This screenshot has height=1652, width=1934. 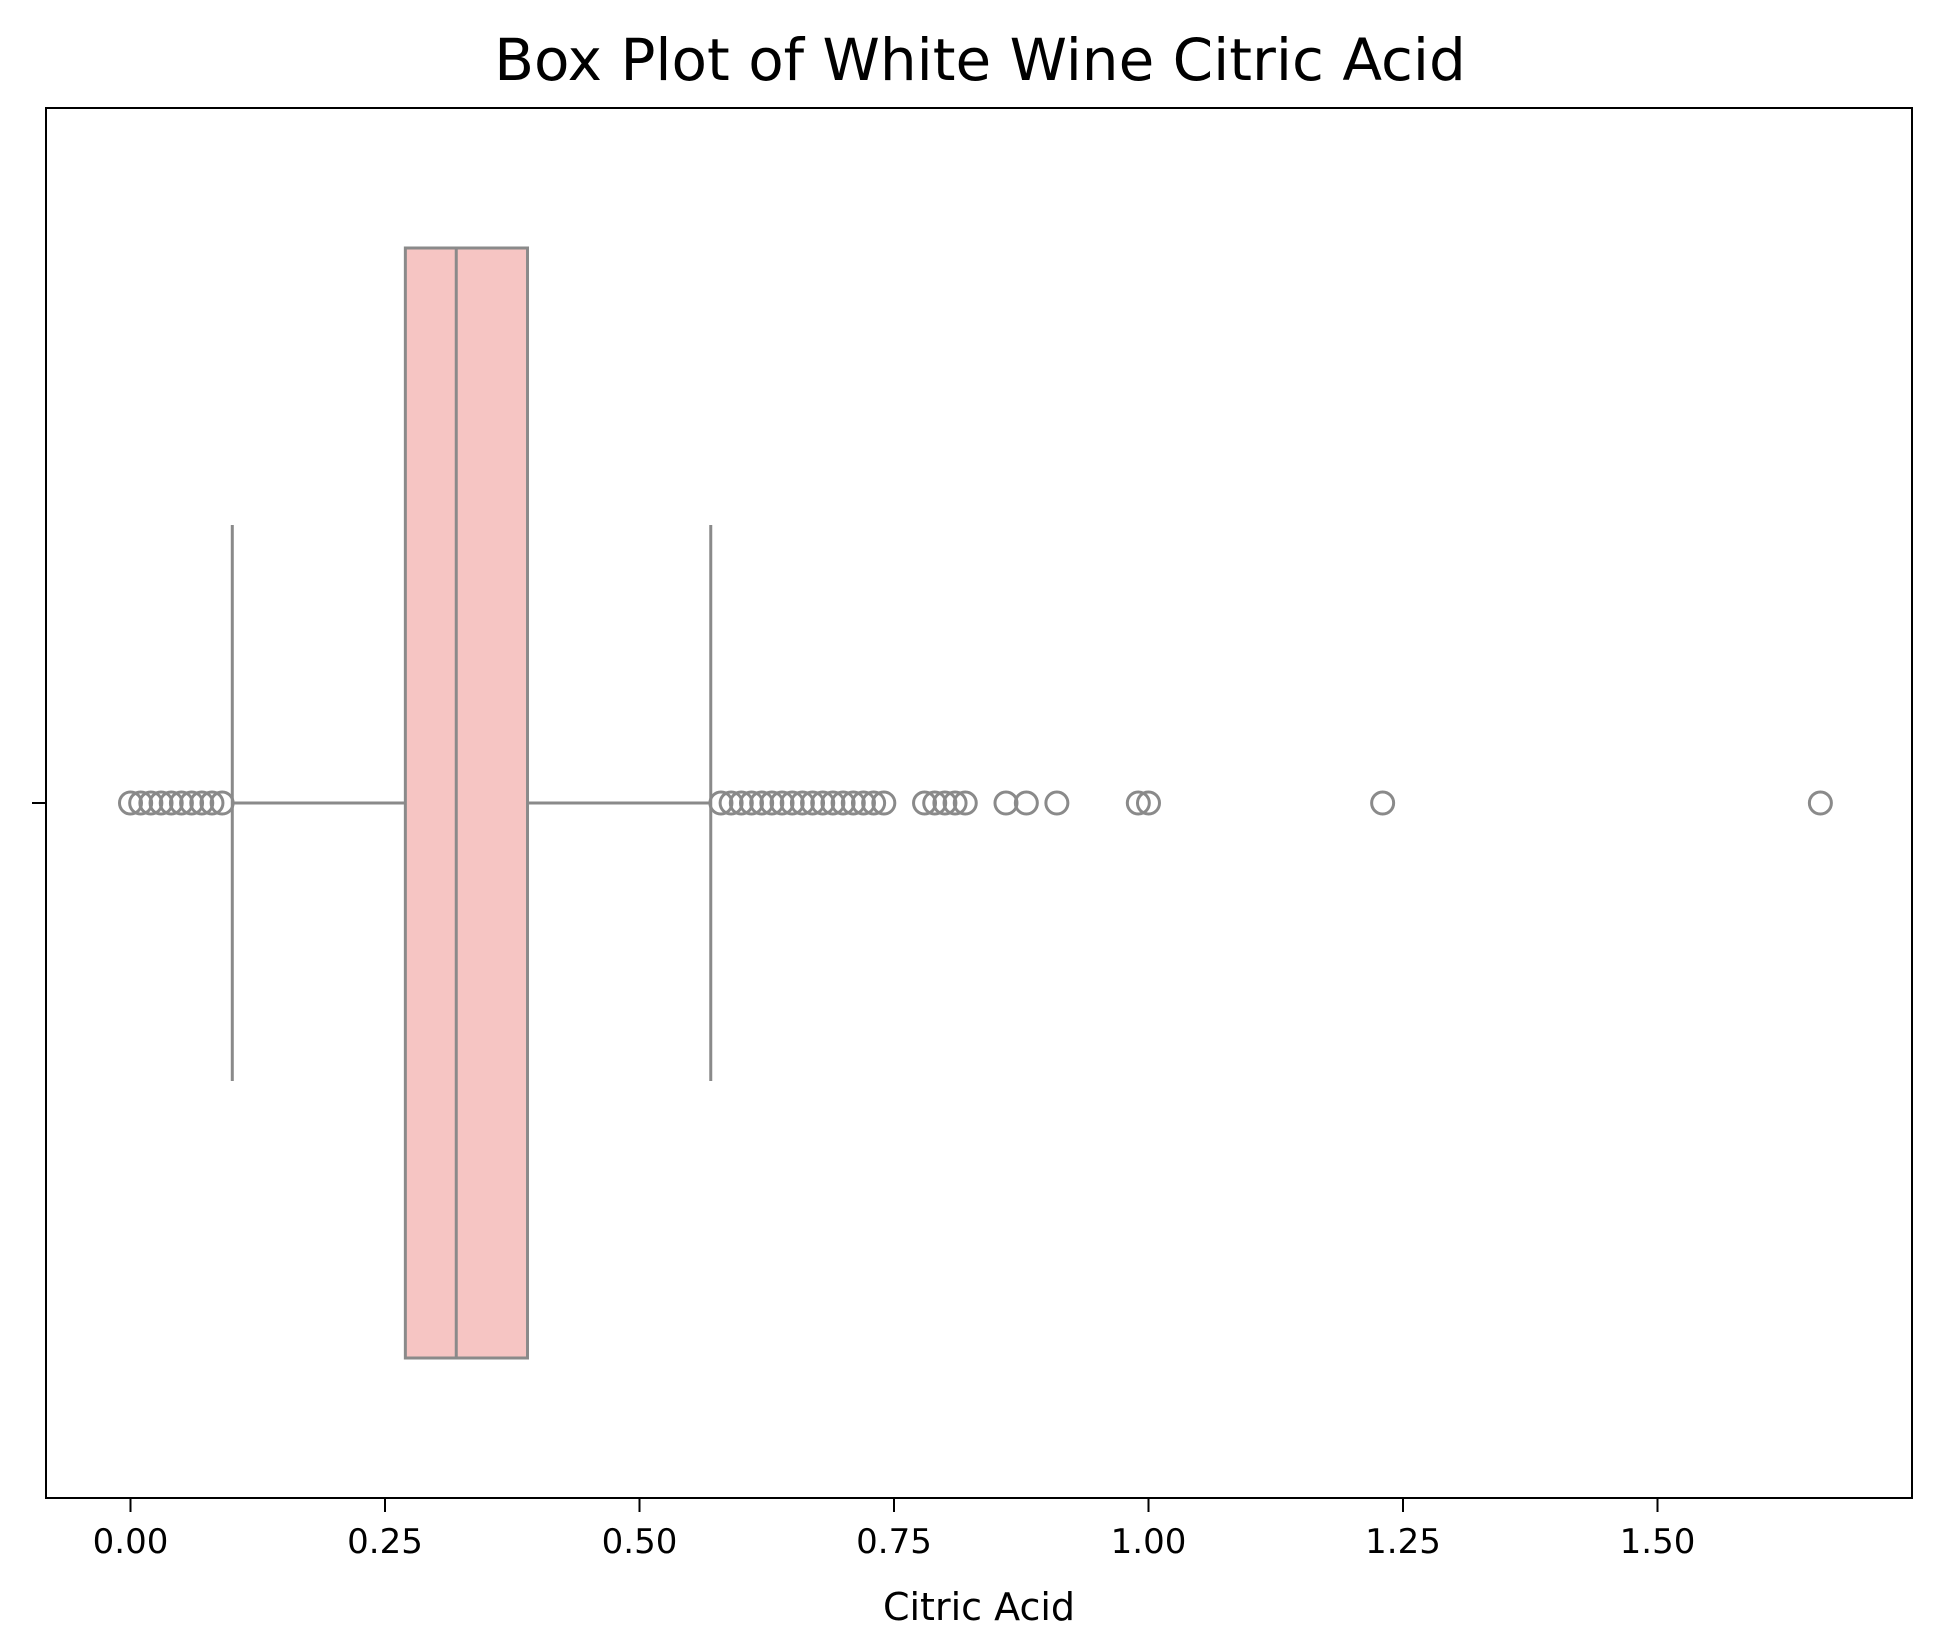 I want to click on chart-title: Box Plot of White Wine Citric Acid, so click(x=980, y=60).